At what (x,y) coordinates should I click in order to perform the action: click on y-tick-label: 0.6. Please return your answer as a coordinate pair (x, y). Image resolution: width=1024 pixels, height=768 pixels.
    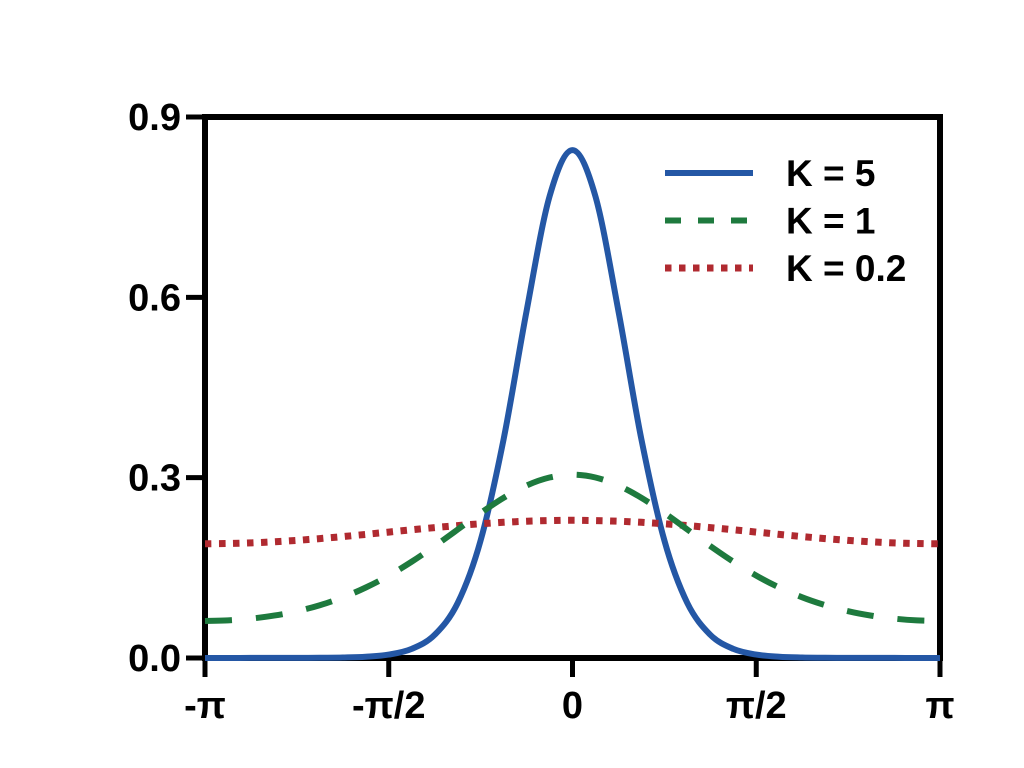
    Looking at the image, I should click on (154, 298).